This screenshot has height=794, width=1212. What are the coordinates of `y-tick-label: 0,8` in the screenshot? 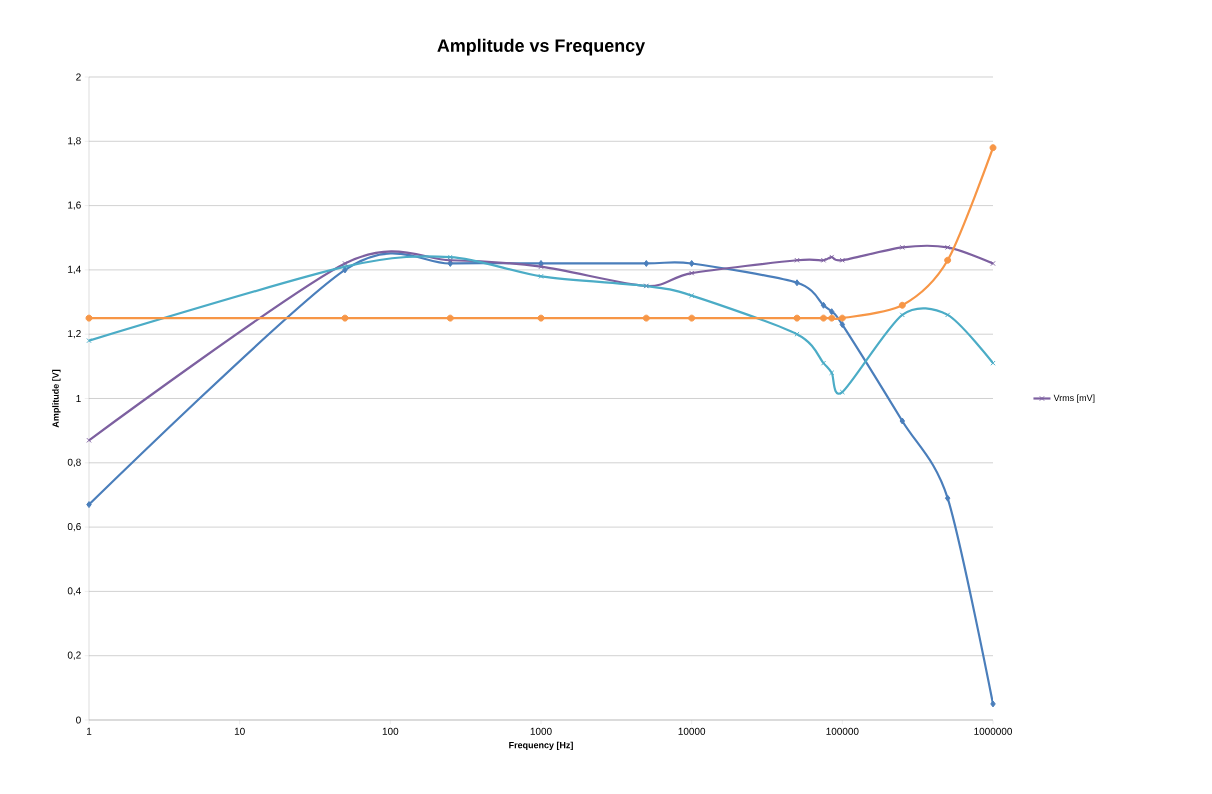 It's located at (74, 462).